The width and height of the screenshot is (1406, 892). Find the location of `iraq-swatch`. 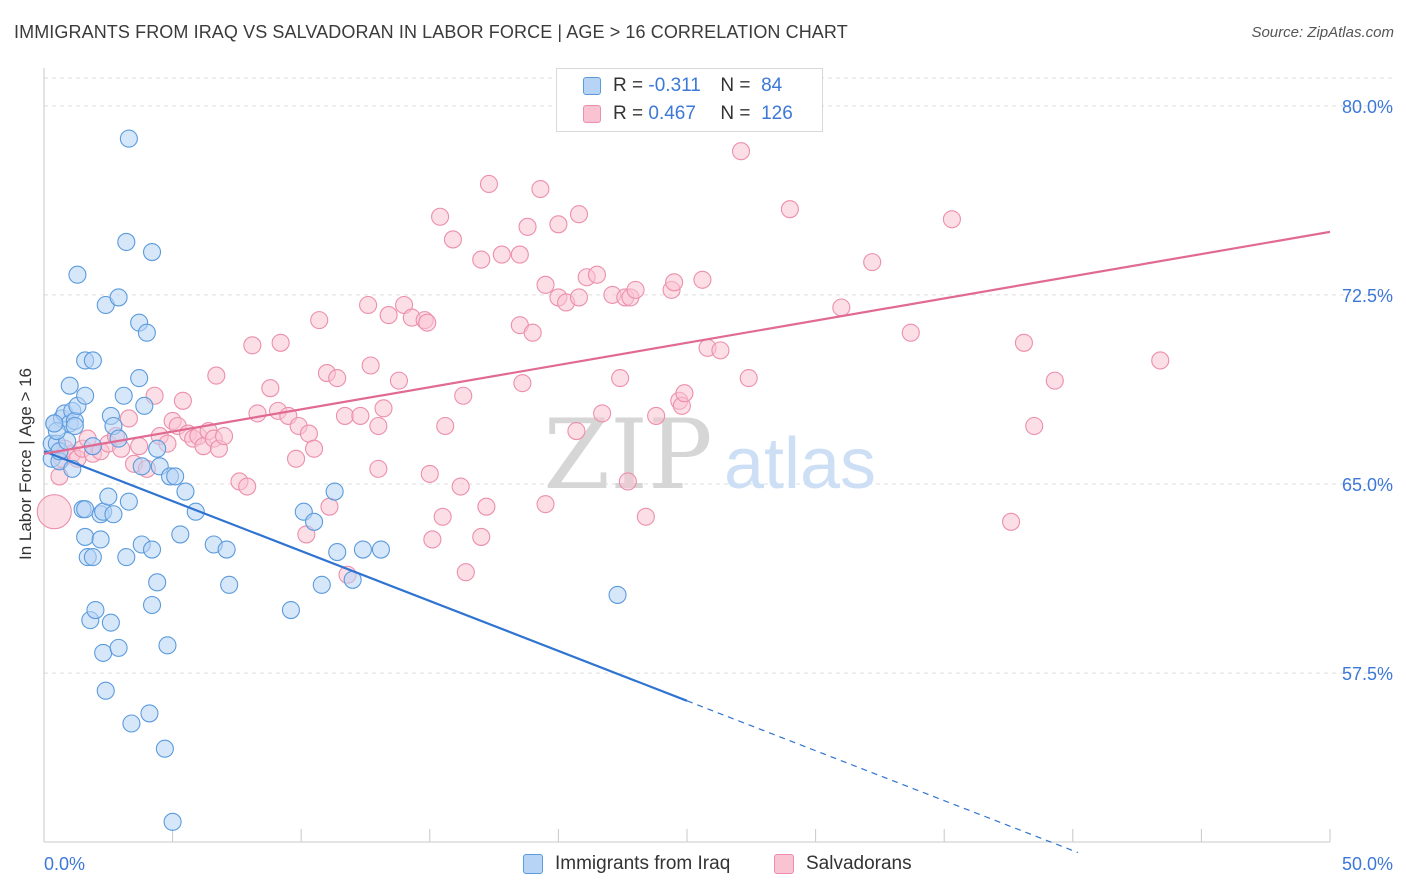

iraq-swatch is located at coordinates (592, 86).